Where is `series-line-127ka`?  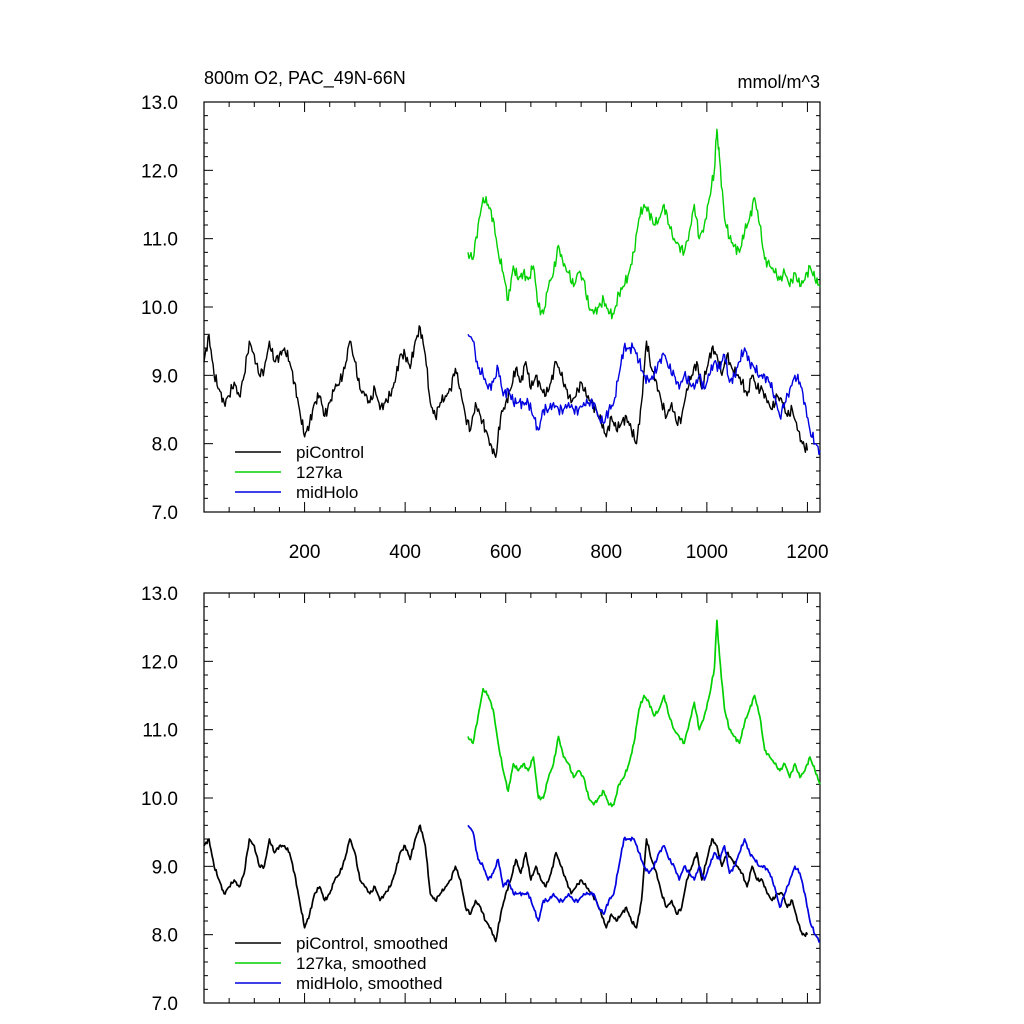
series-line-127ka is located at coordinates (644, 224).